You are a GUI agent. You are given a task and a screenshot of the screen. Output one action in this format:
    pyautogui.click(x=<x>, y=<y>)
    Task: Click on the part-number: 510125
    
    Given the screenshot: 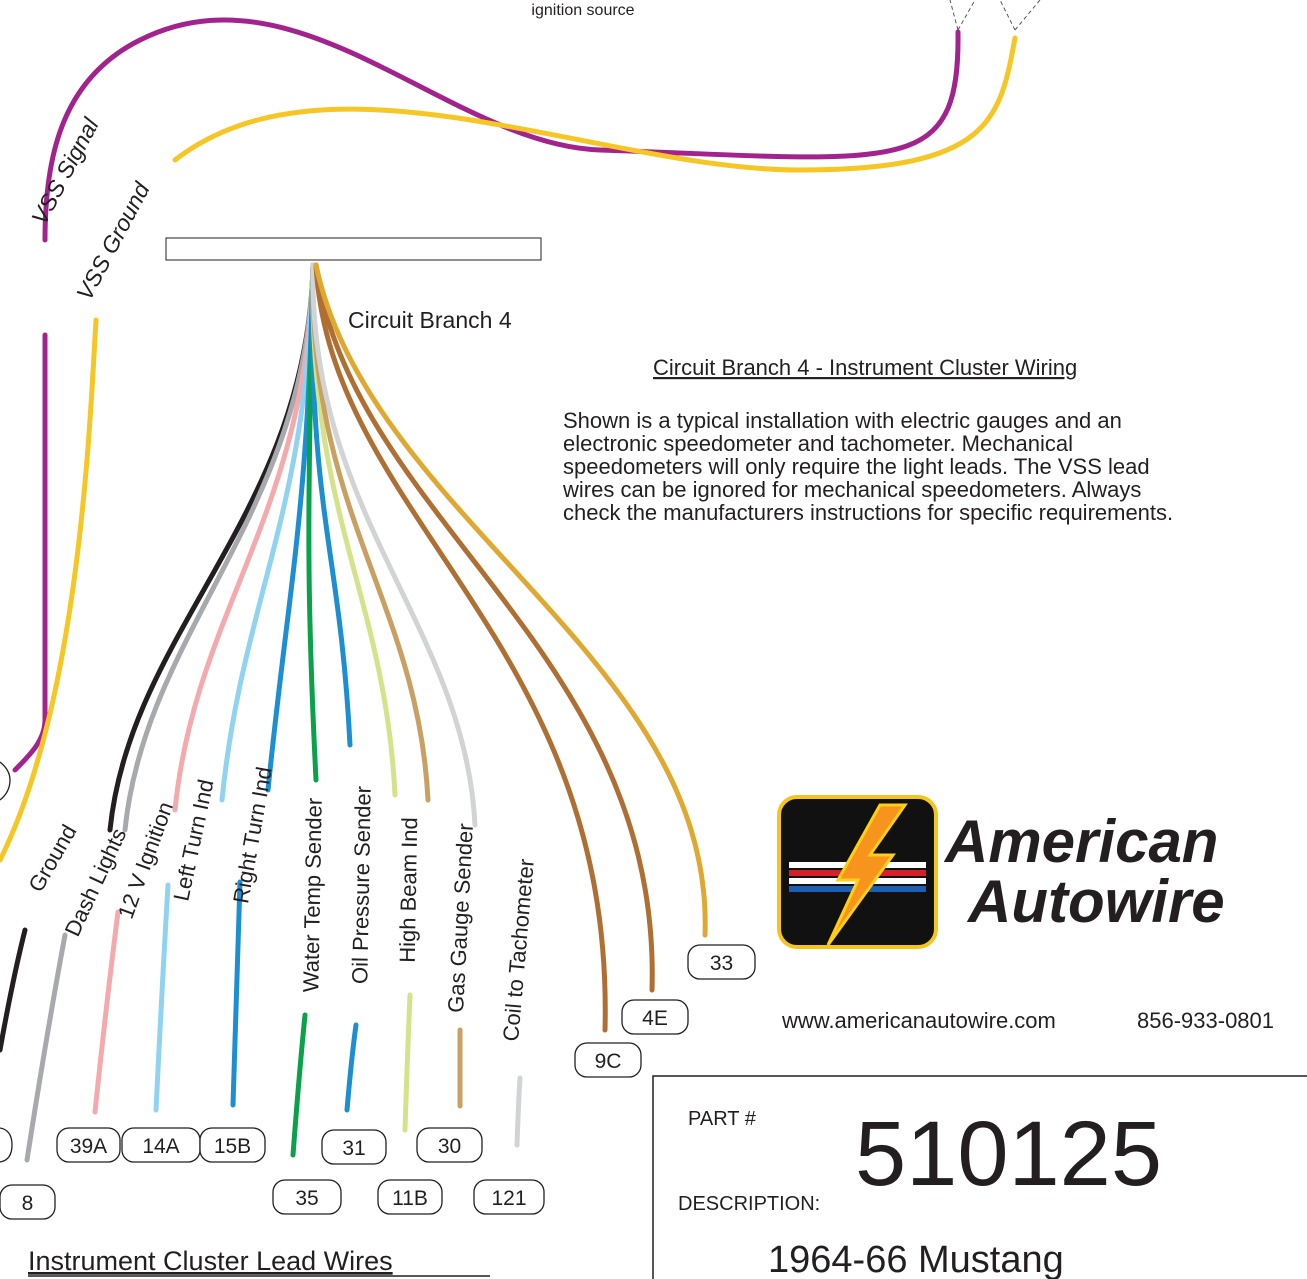 What is the action you would take?
    pyautogui.click(x=1008, y=1154)
    